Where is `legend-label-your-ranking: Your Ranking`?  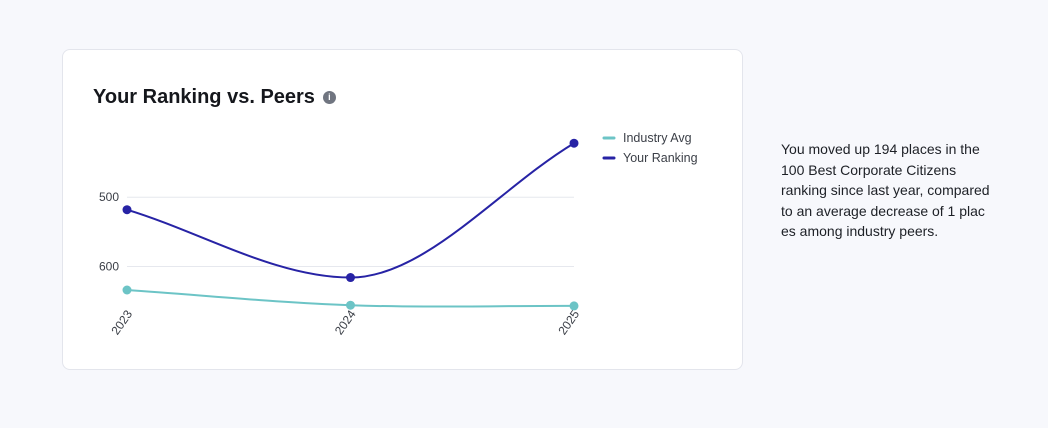 legend-label-your-ranking: Your Ranking is located at coordinates (660, 158).